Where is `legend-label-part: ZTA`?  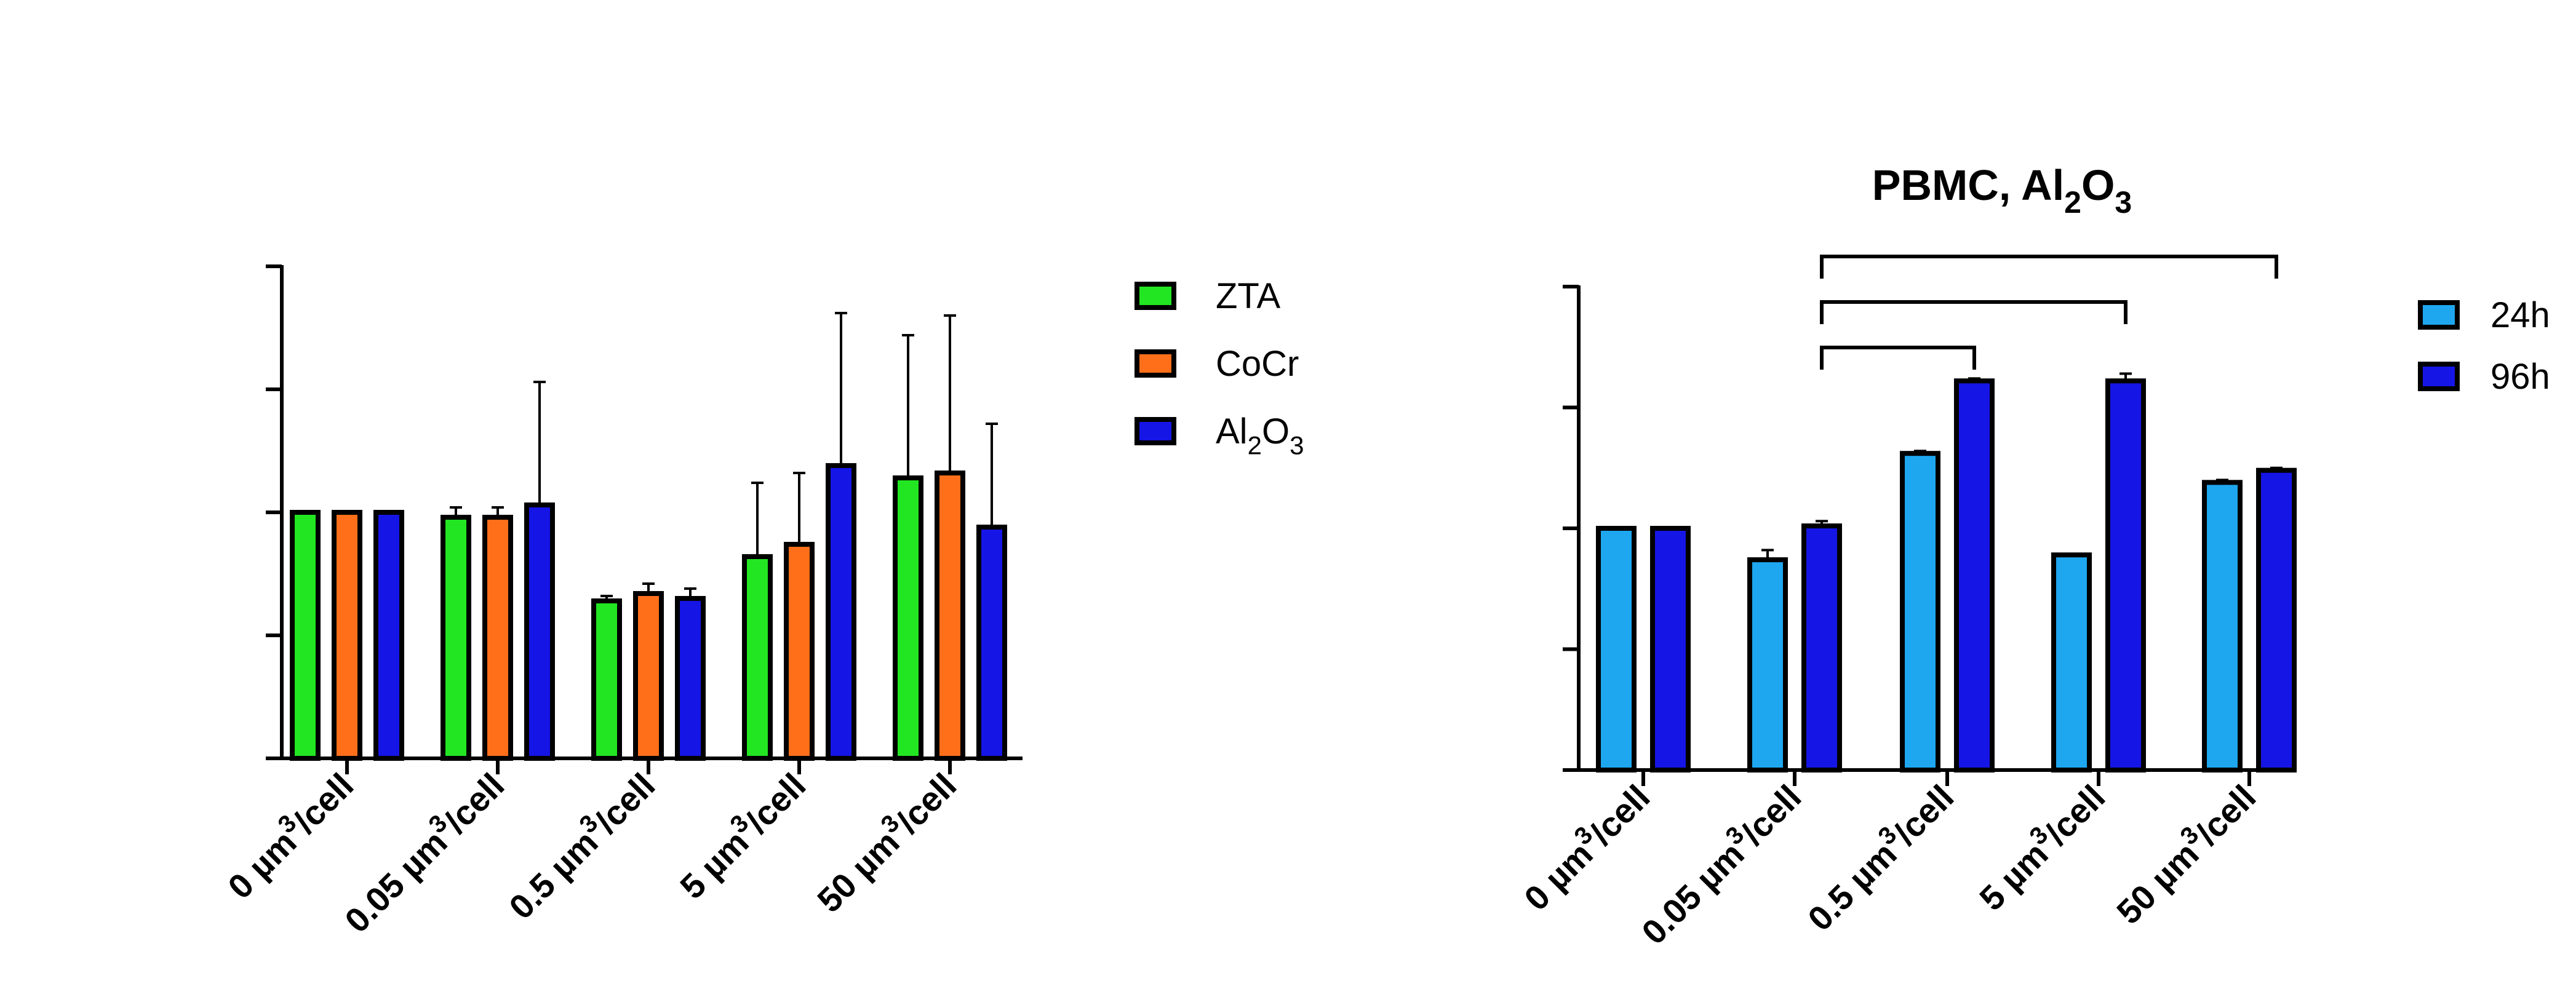 legend-label-part: ZTA is located at coordinates (1248, 296).